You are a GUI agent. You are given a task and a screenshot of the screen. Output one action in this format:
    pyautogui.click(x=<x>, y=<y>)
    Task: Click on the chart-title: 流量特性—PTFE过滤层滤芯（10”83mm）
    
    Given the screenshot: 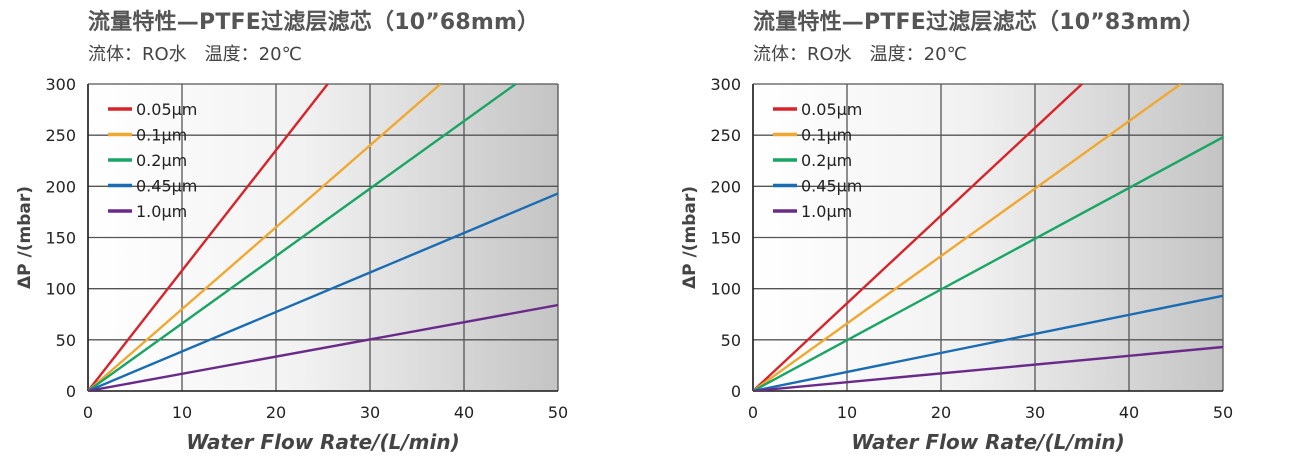 What is the action you would take?
    pyautogui.click(x=979, y=22)
    